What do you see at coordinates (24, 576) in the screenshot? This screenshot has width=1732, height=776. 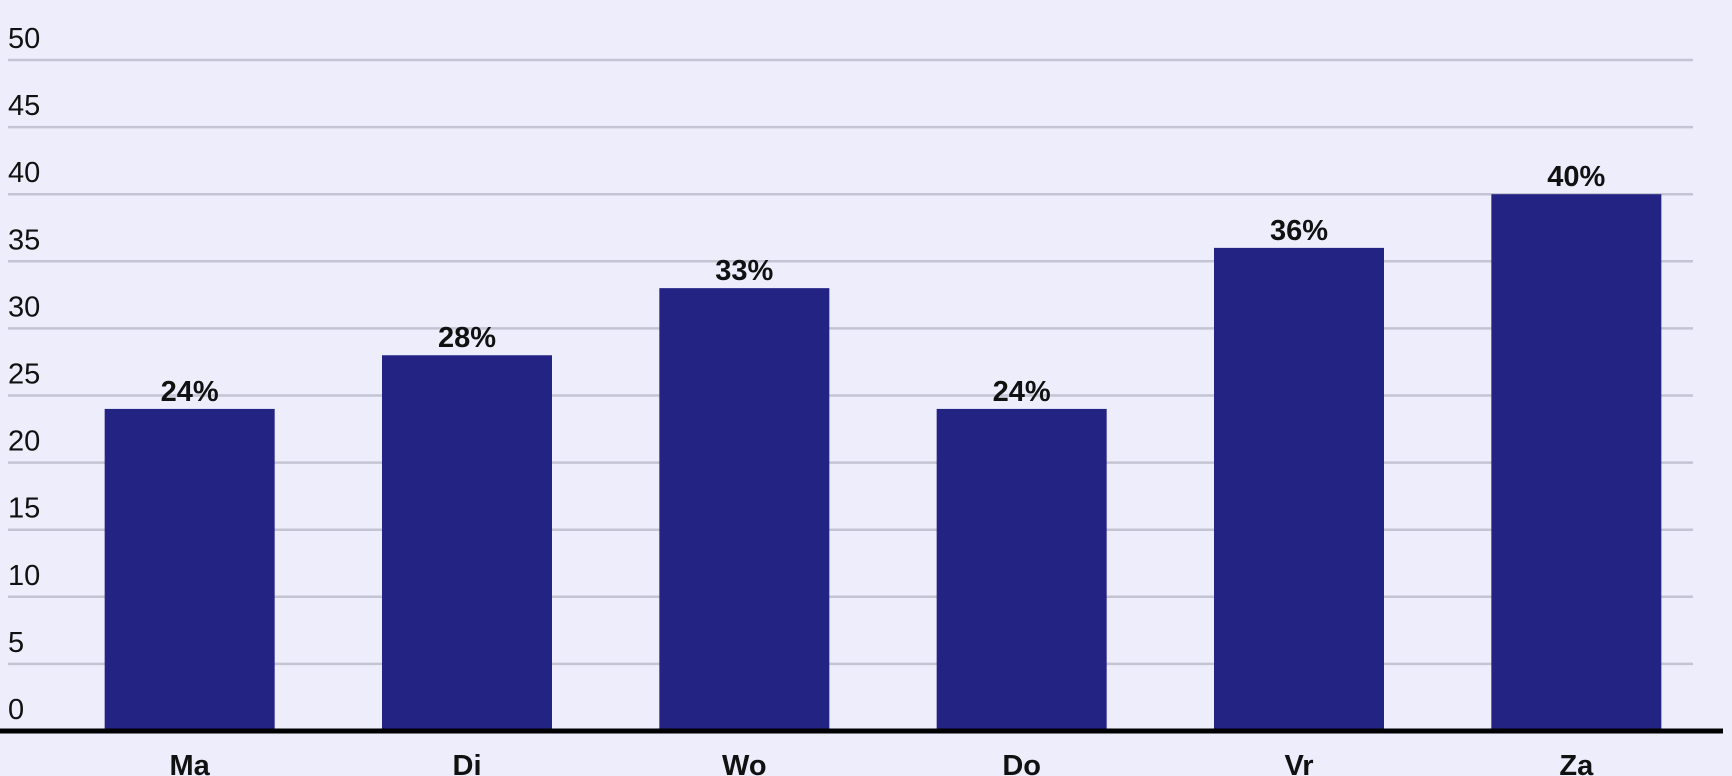 I see `y-tick-label: 10` at bounding box center [24, 576].